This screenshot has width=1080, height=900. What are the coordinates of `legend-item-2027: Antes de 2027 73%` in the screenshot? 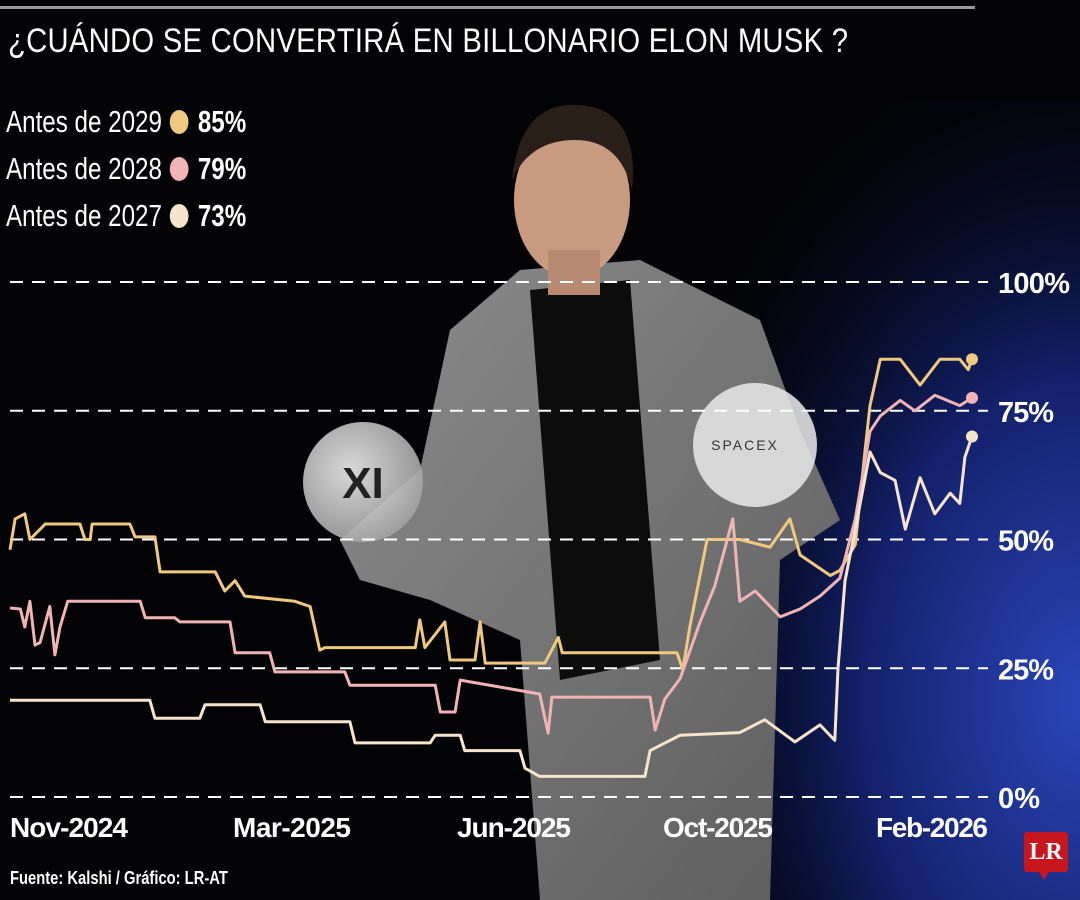 It's located at (126, 215).